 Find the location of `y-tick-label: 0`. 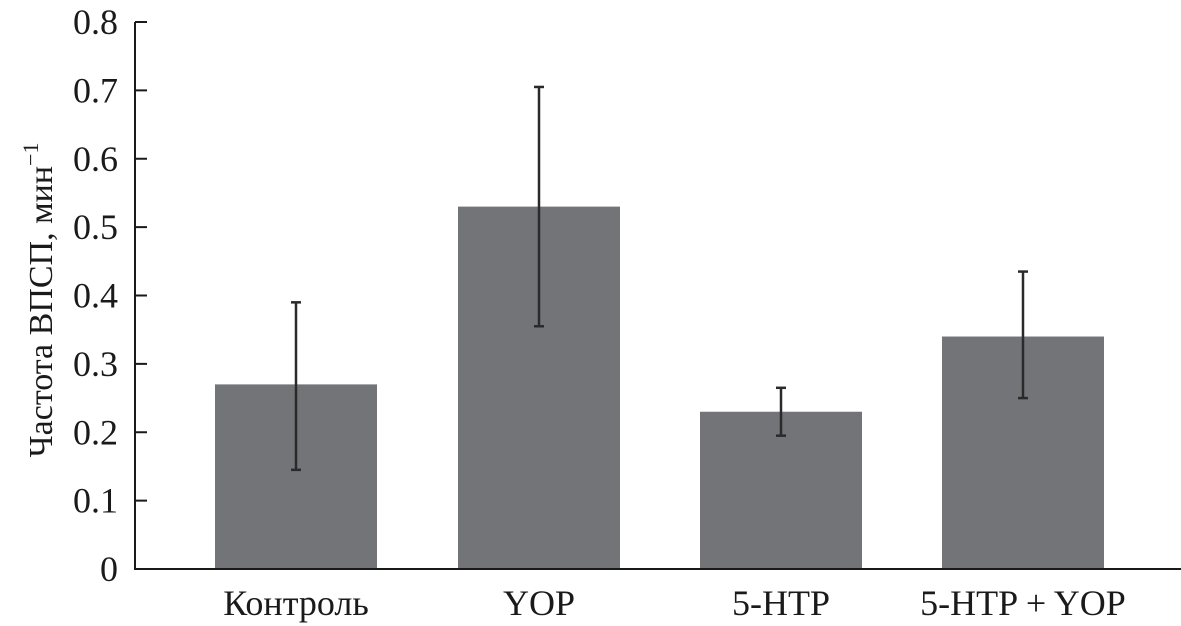

y-tick-label: 0 is located at coordinates (109, 569).